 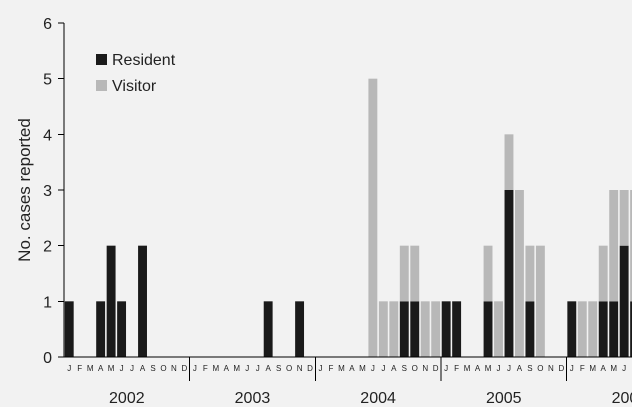 I want to click on y-tick-label: 5, so click(x=47, y=80).